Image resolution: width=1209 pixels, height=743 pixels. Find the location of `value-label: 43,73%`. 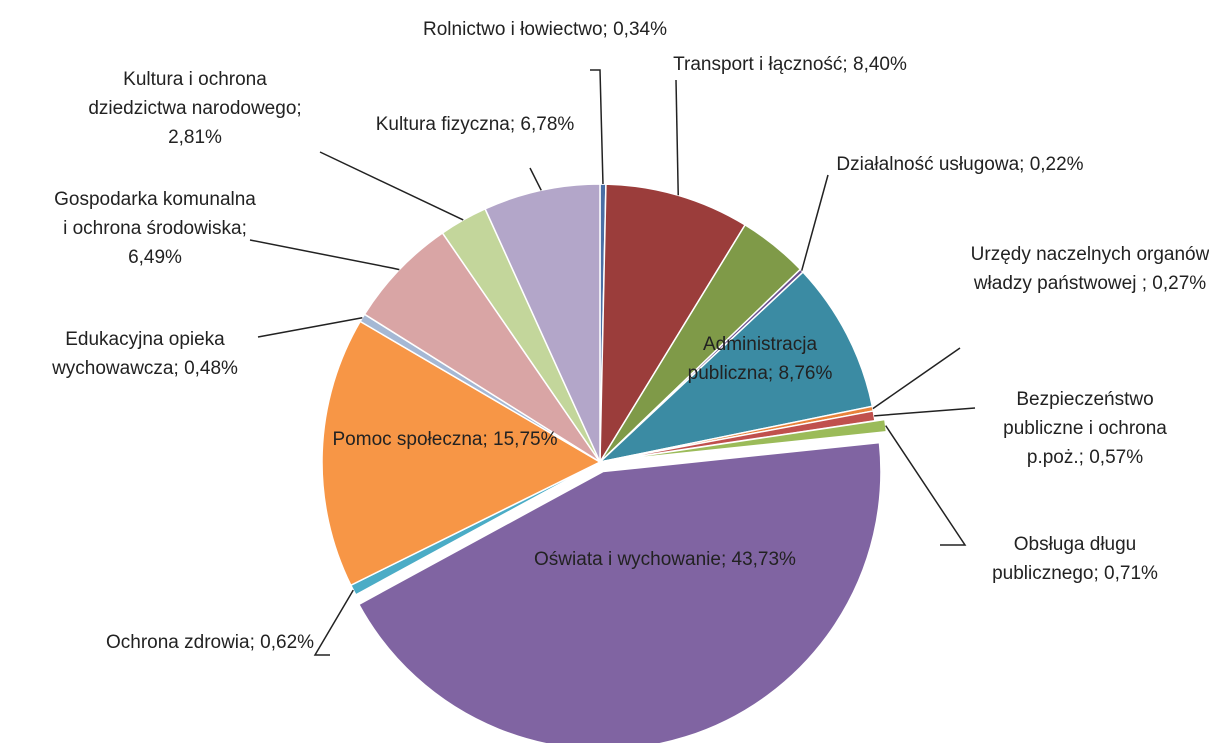

value-label: 43,73% is located at coordinates (763, 559).